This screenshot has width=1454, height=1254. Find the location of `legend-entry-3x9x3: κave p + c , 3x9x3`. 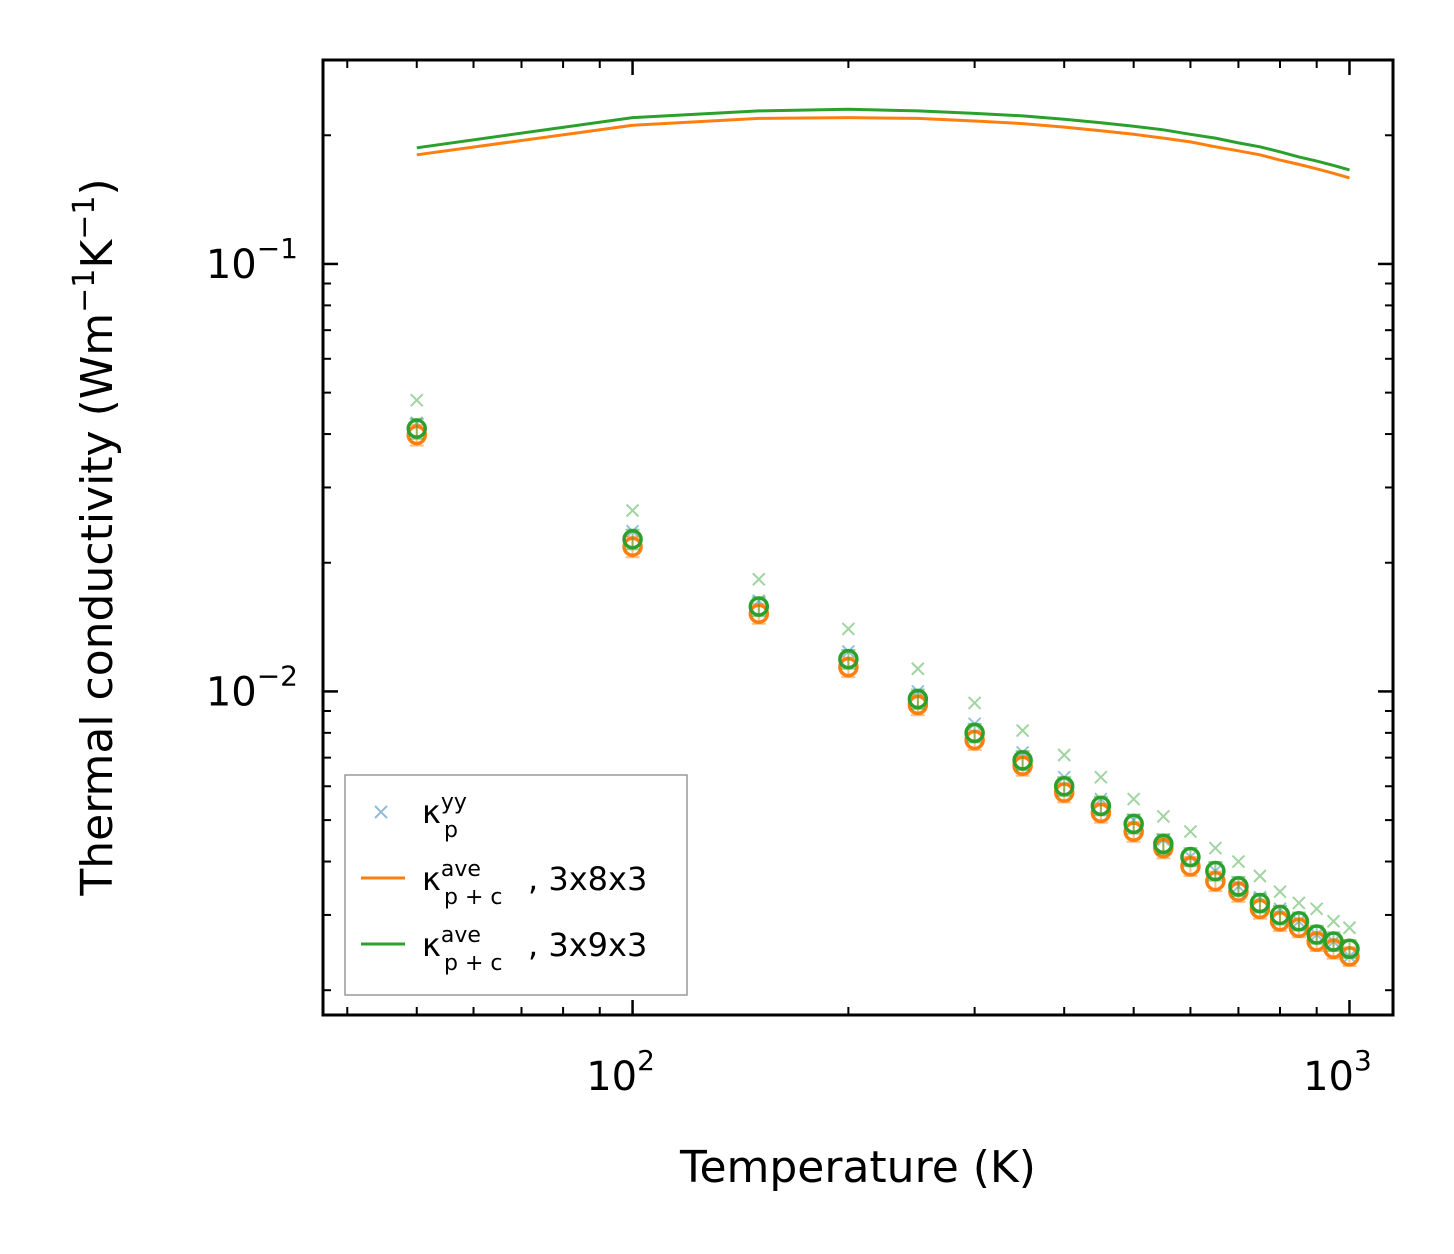

legend-entry-3x9x3: κave p + c , 3x9x3 is located at coordinates (504, 949).